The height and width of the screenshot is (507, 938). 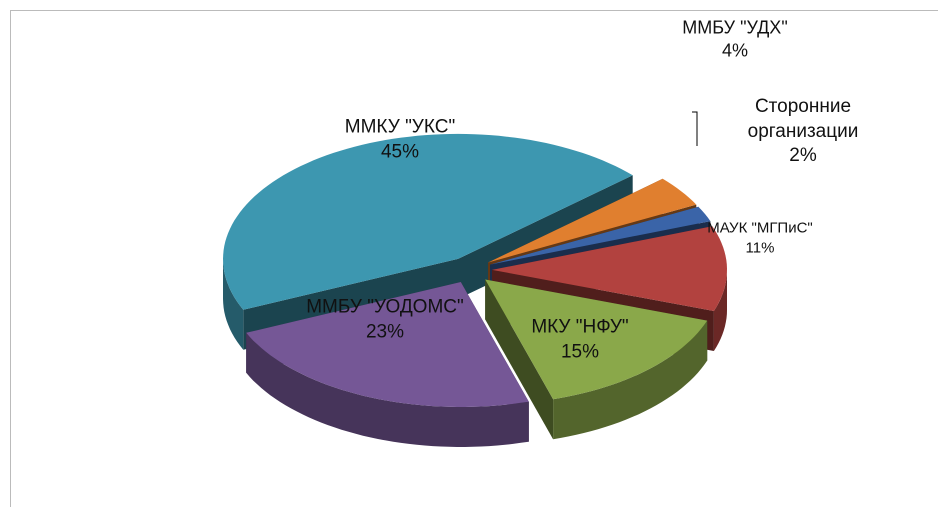 What do you see at coordinates (803, 156) in the screenshot?
I see `value-label: 2%` at bounding box center [803, 156].